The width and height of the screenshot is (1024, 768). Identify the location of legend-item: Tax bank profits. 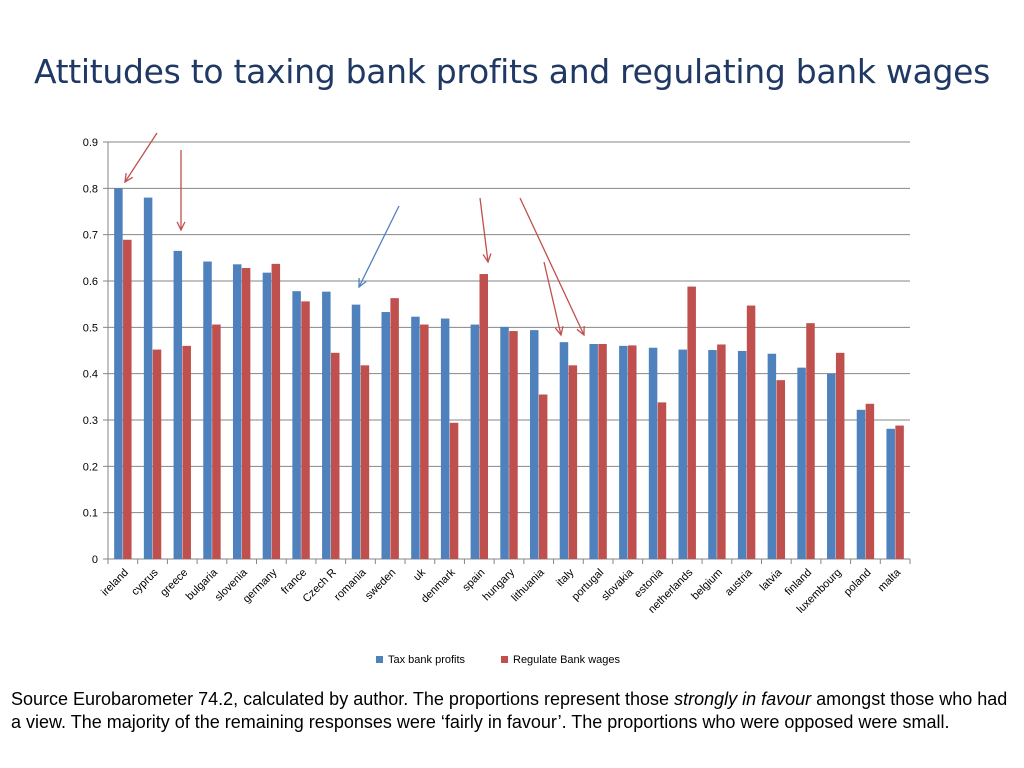
(421, 660).